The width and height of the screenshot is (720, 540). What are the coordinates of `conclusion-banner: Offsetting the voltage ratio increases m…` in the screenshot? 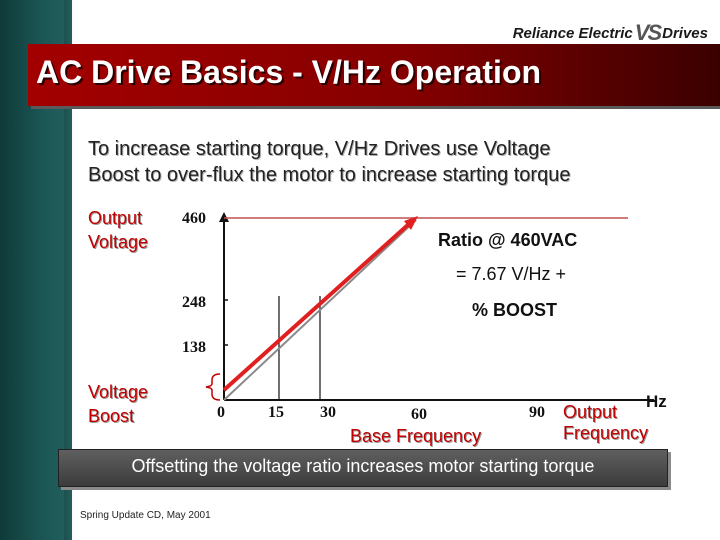 It's located at (363, 468).